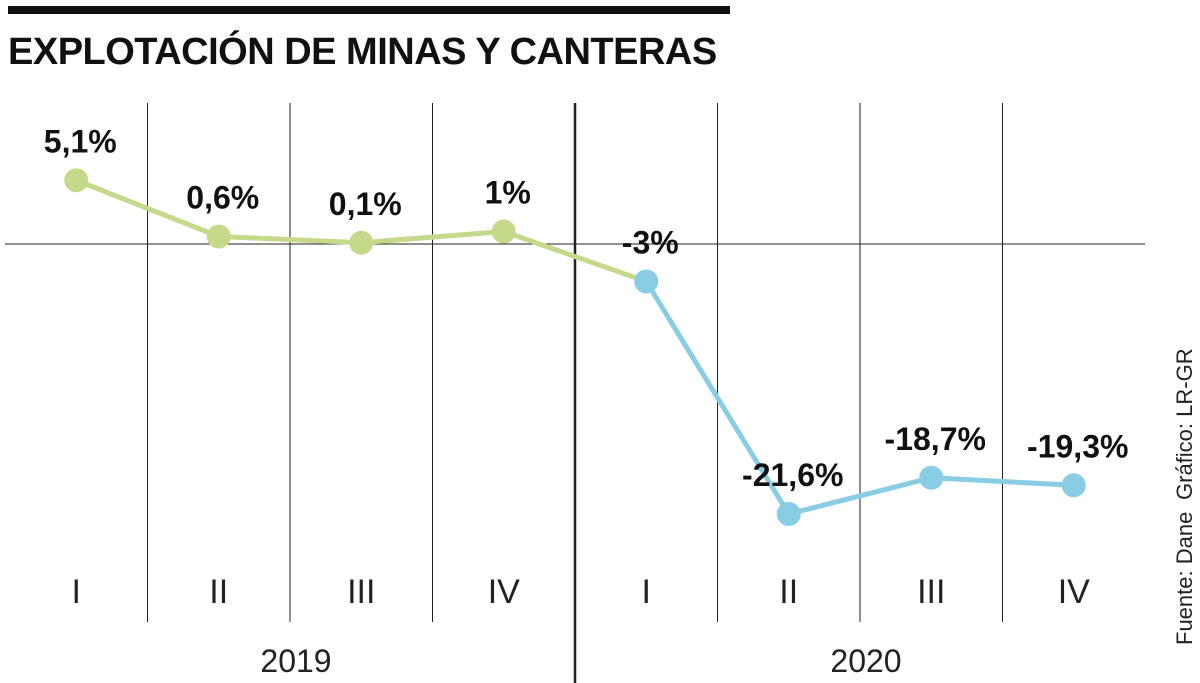  I want to click on data-label: -19,3%, so click(1077, 446).